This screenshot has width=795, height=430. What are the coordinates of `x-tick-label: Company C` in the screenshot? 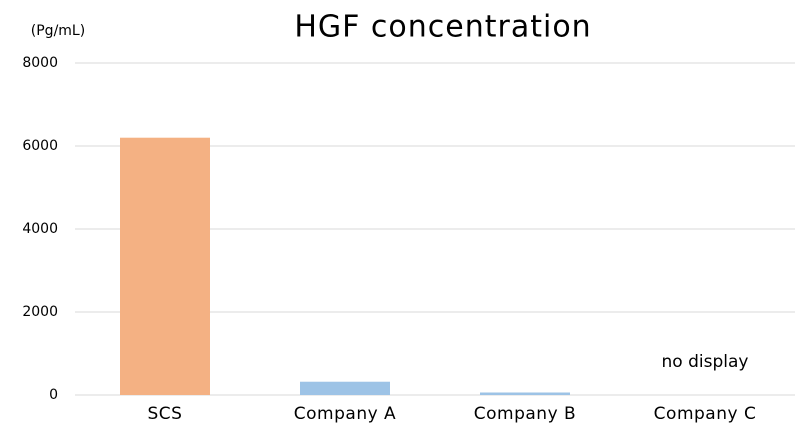 It's located at (705, 414).